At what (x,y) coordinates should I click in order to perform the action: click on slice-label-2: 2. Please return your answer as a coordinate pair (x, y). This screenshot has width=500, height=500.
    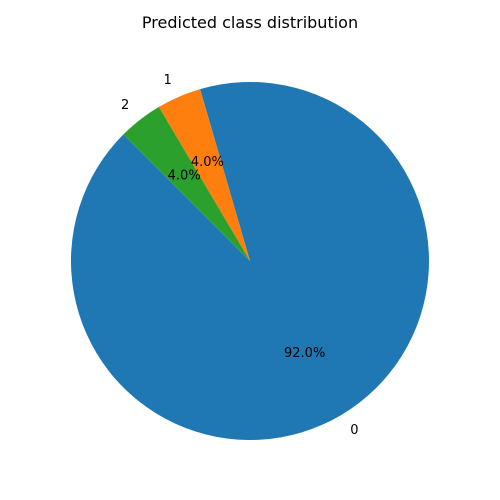
    Looking at the image, I should click on (125, 105).